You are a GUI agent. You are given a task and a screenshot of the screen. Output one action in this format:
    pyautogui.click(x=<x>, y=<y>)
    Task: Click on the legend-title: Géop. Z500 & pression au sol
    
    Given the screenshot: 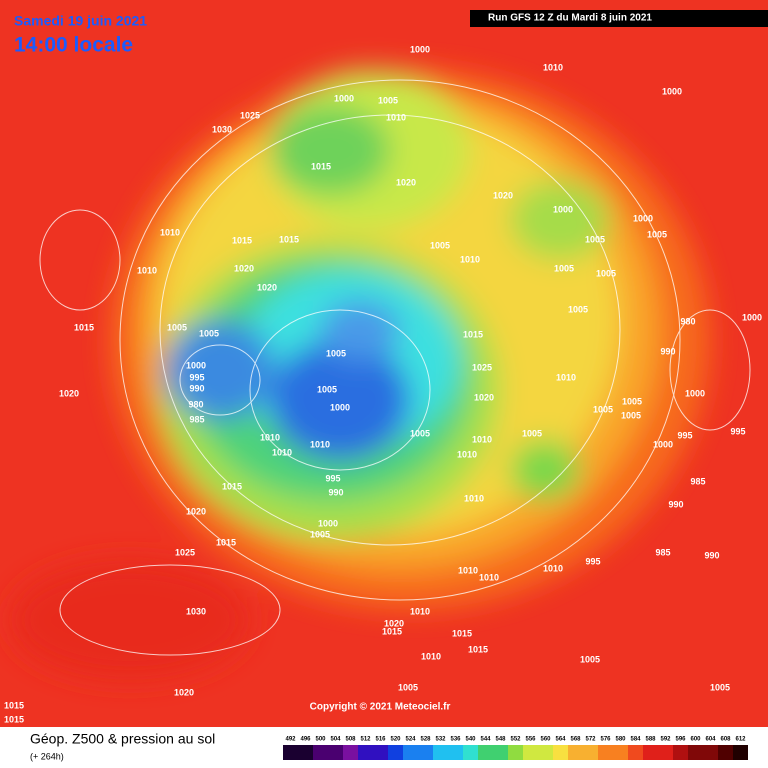 What is the action you would take?
    pyautogui.click(x=122, y=739)
    